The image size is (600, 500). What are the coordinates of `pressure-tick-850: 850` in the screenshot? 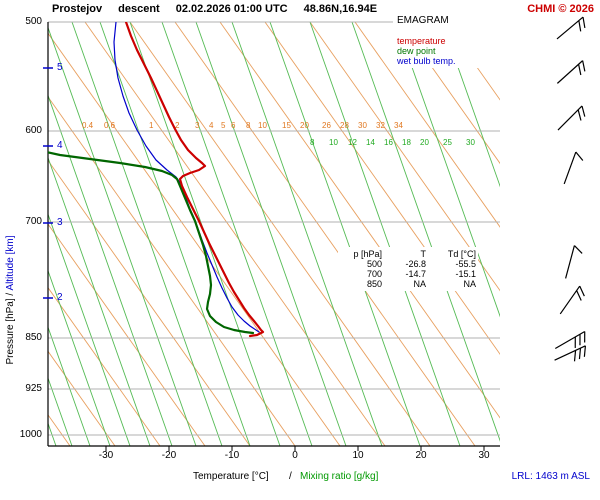 It's located at (33, 337).